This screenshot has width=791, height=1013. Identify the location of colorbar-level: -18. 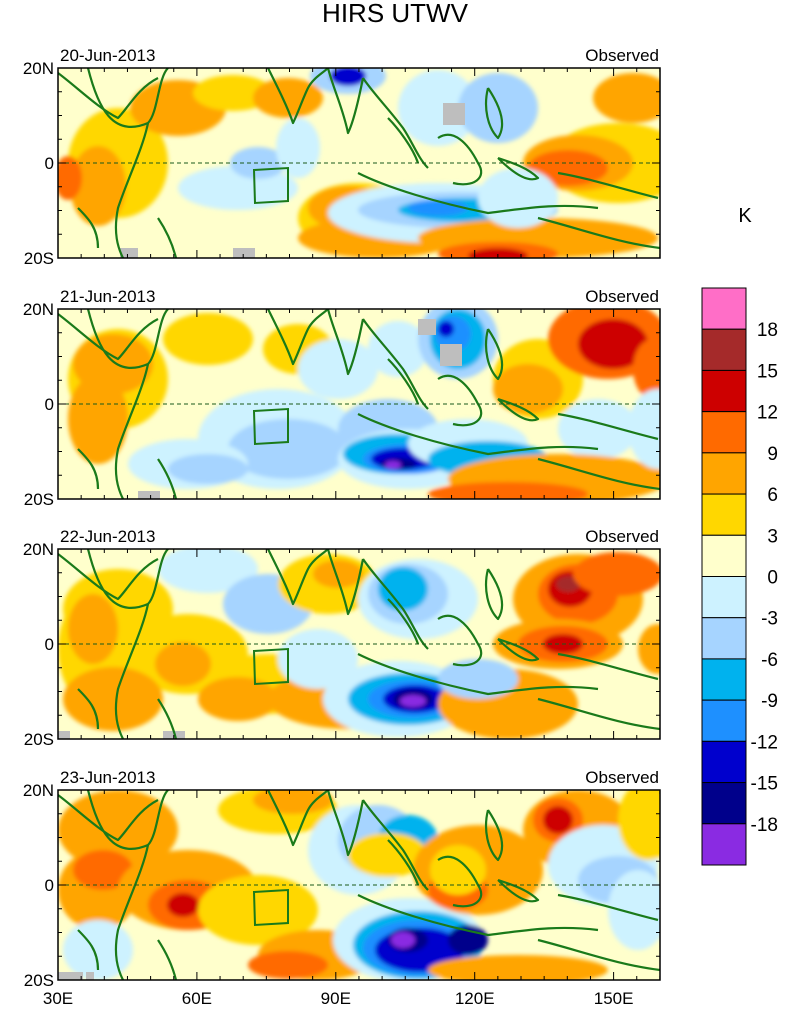
(764, 825).